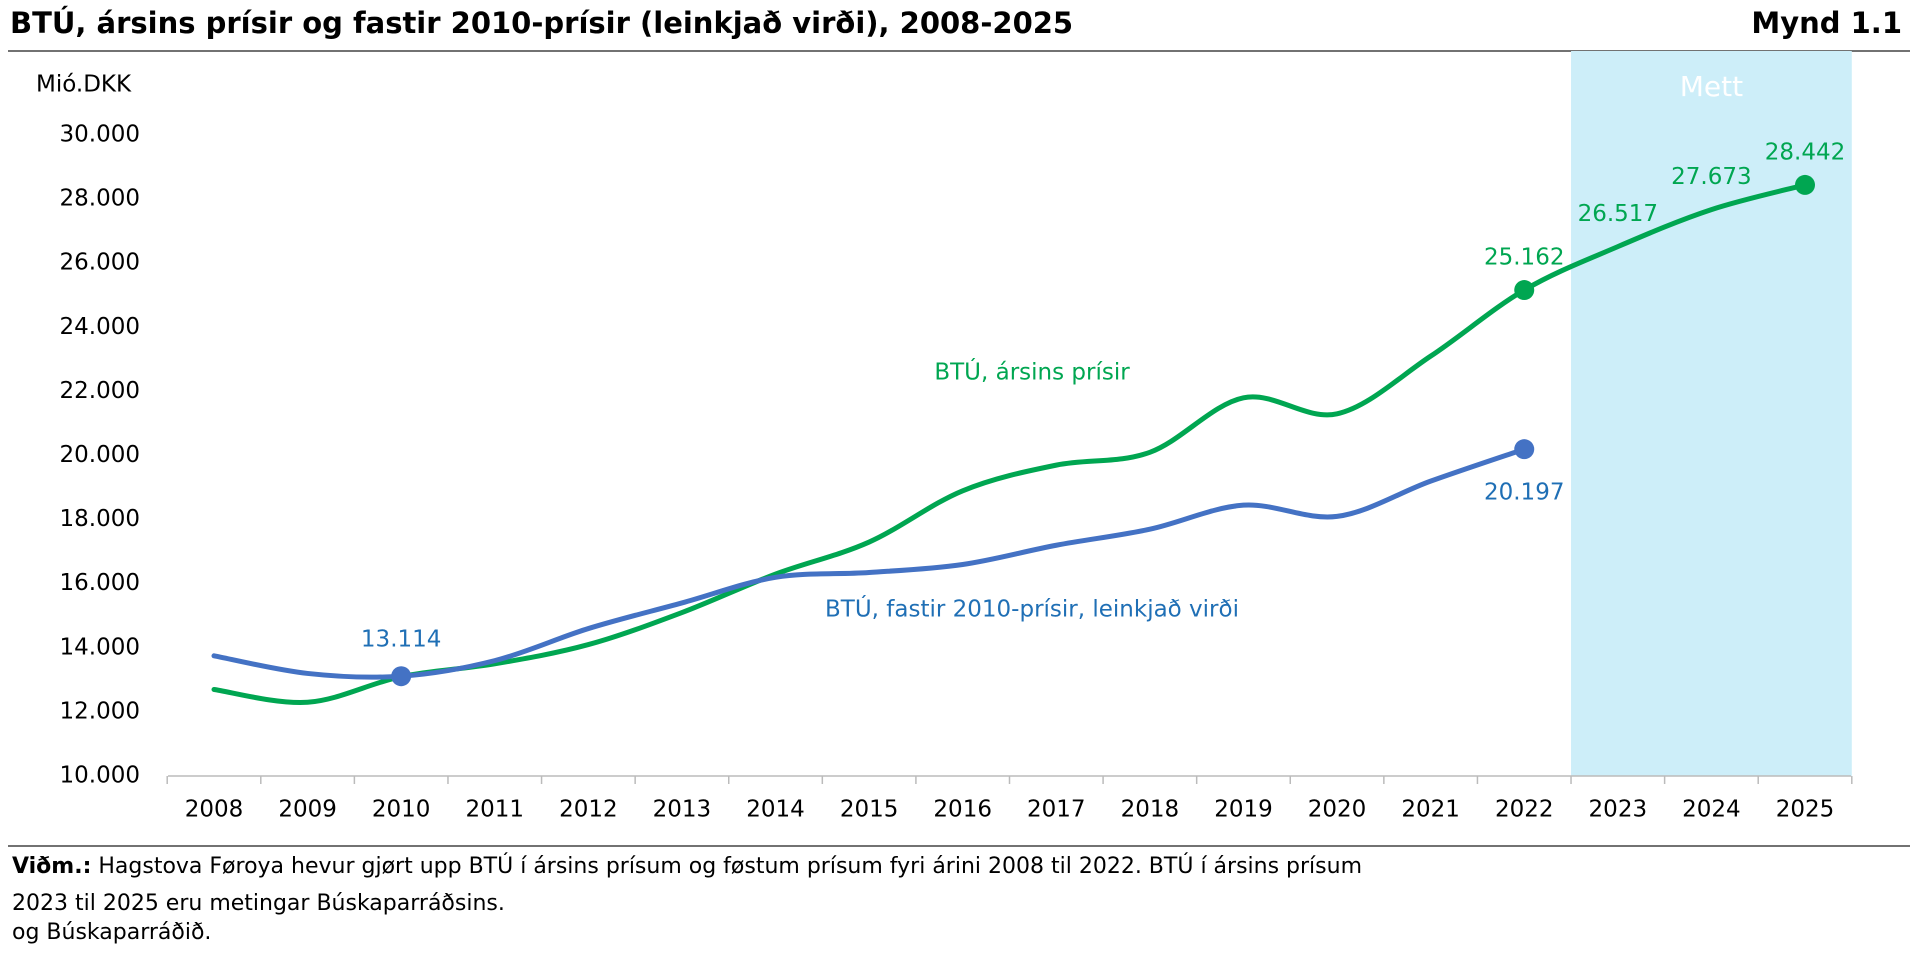 Image resolution: width=1916 pixels, height=957 pixels. Describe the element at coordinates (1805, 152) in the screenshot. I see `data-label: 28.442` at that location.